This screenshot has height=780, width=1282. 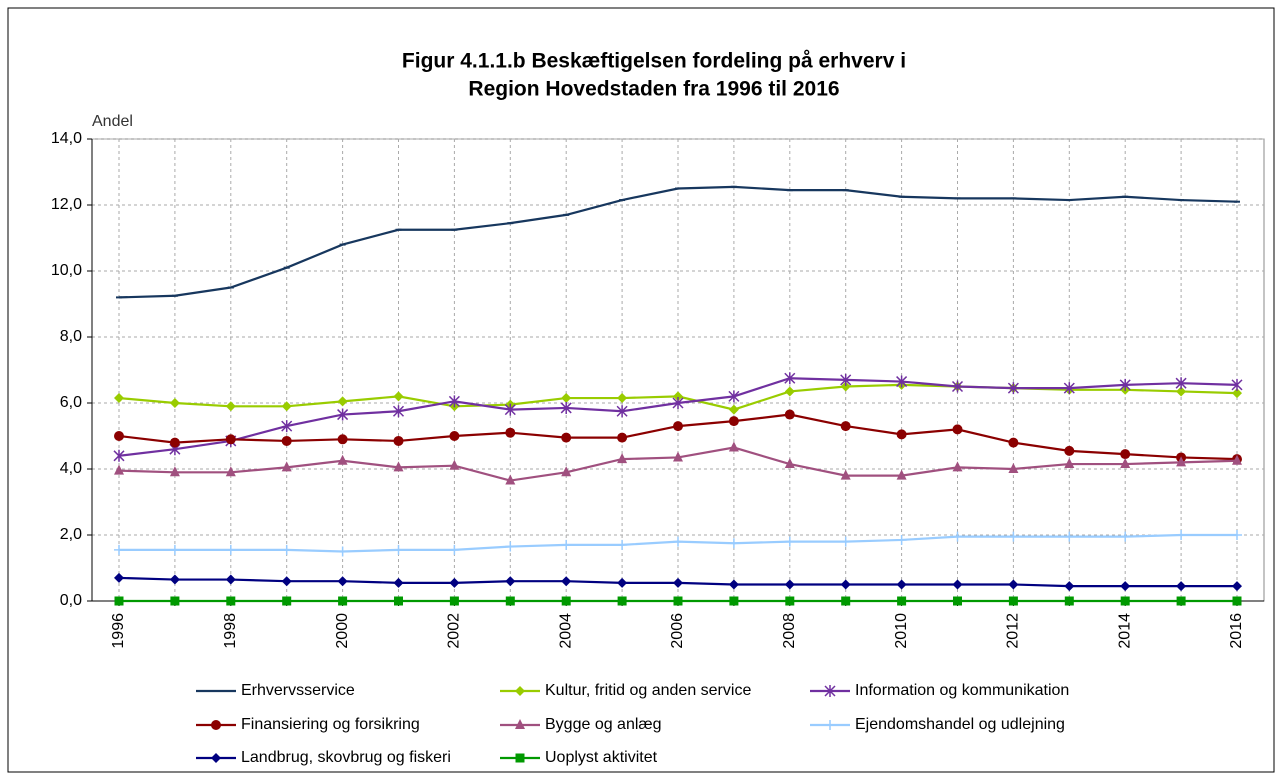 What do you see at coordinates (603, 724) in the screenshot?
I see `legend-label: Bygge og anlæg` at bounding box center [603, 724].